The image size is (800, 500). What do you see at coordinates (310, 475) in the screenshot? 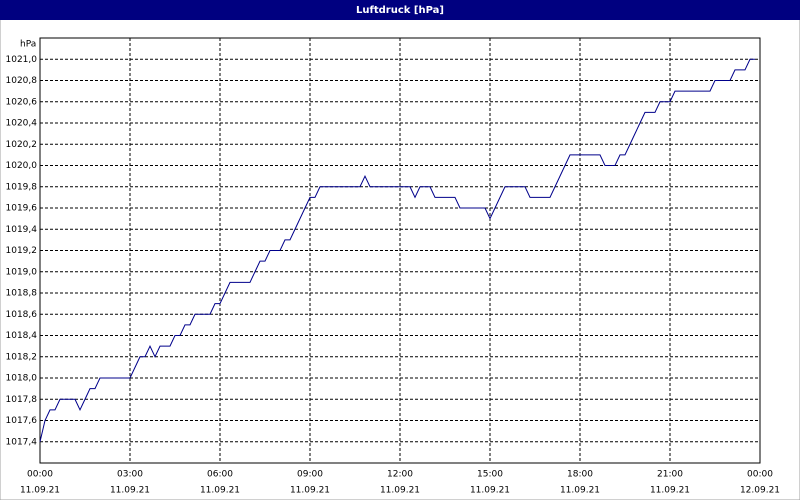
I see `x-tick-label: 09:00` at bounding box center [310, 475].